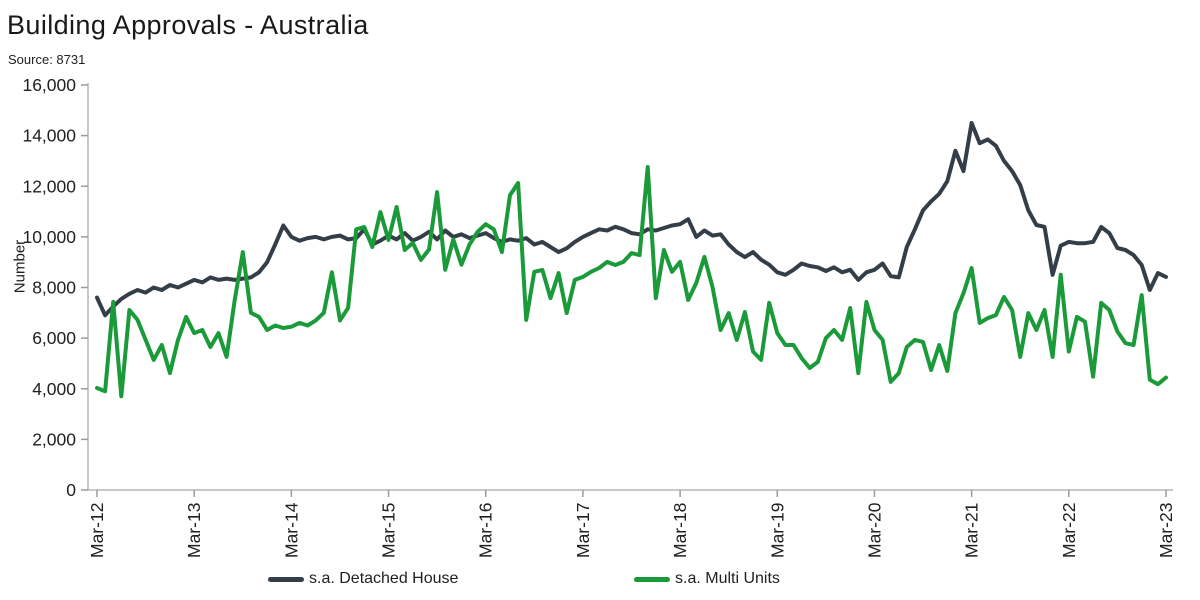  Describe the element at coordinates (54, 389) in the screenshot. I see `y-tick-label: 4,000` at that location.